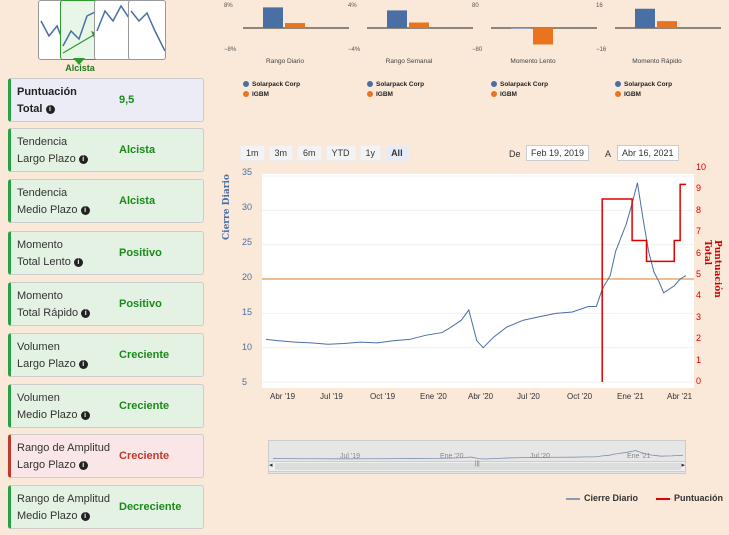 This screenshot has height=535, width=729. I want to click on card-label-line2: Total Lento, so click(44, 262).